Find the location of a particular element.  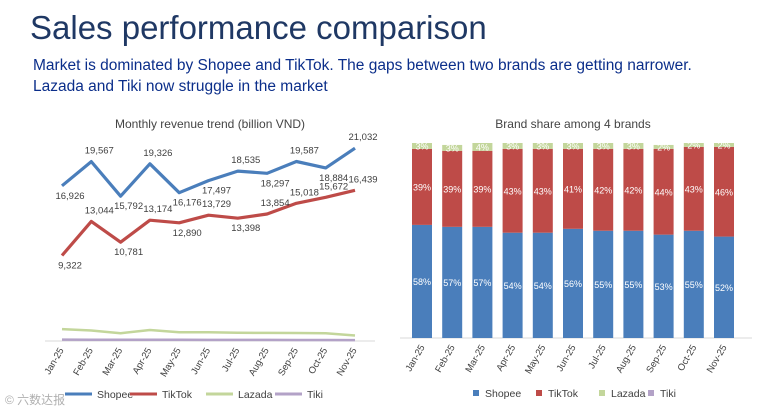

x-tick-label: Aug-25 is located at coordinates (626, 359).